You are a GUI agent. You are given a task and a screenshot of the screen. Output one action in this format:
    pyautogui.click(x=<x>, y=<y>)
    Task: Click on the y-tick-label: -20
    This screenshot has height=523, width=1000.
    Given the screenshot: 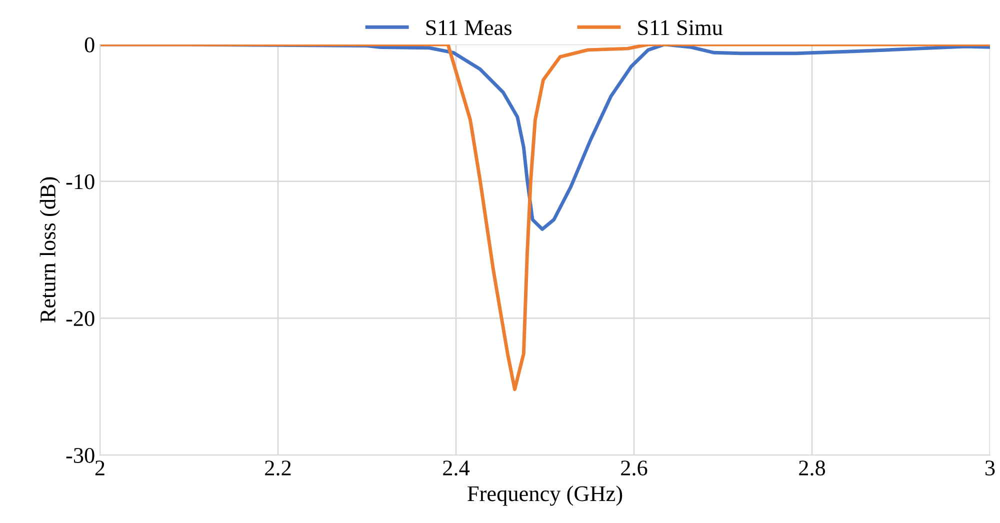 What is the action you would take?
    pyautogui.click(x=80, y=318)
    